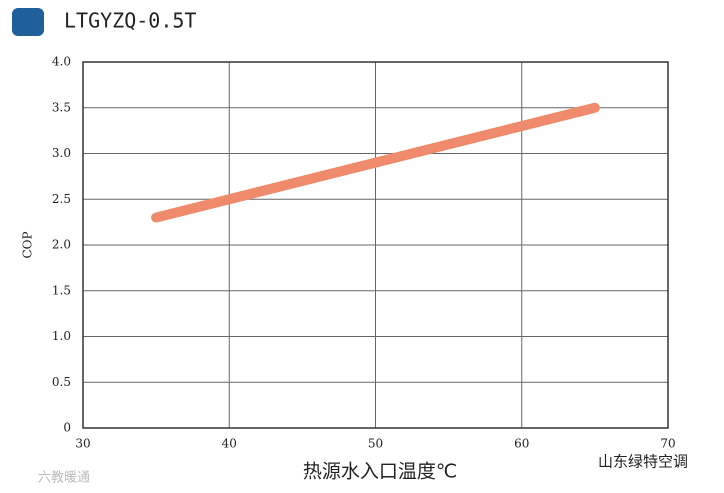  I want to click on chart-title: LTGYZQ-0.5T, so click(130, 21).